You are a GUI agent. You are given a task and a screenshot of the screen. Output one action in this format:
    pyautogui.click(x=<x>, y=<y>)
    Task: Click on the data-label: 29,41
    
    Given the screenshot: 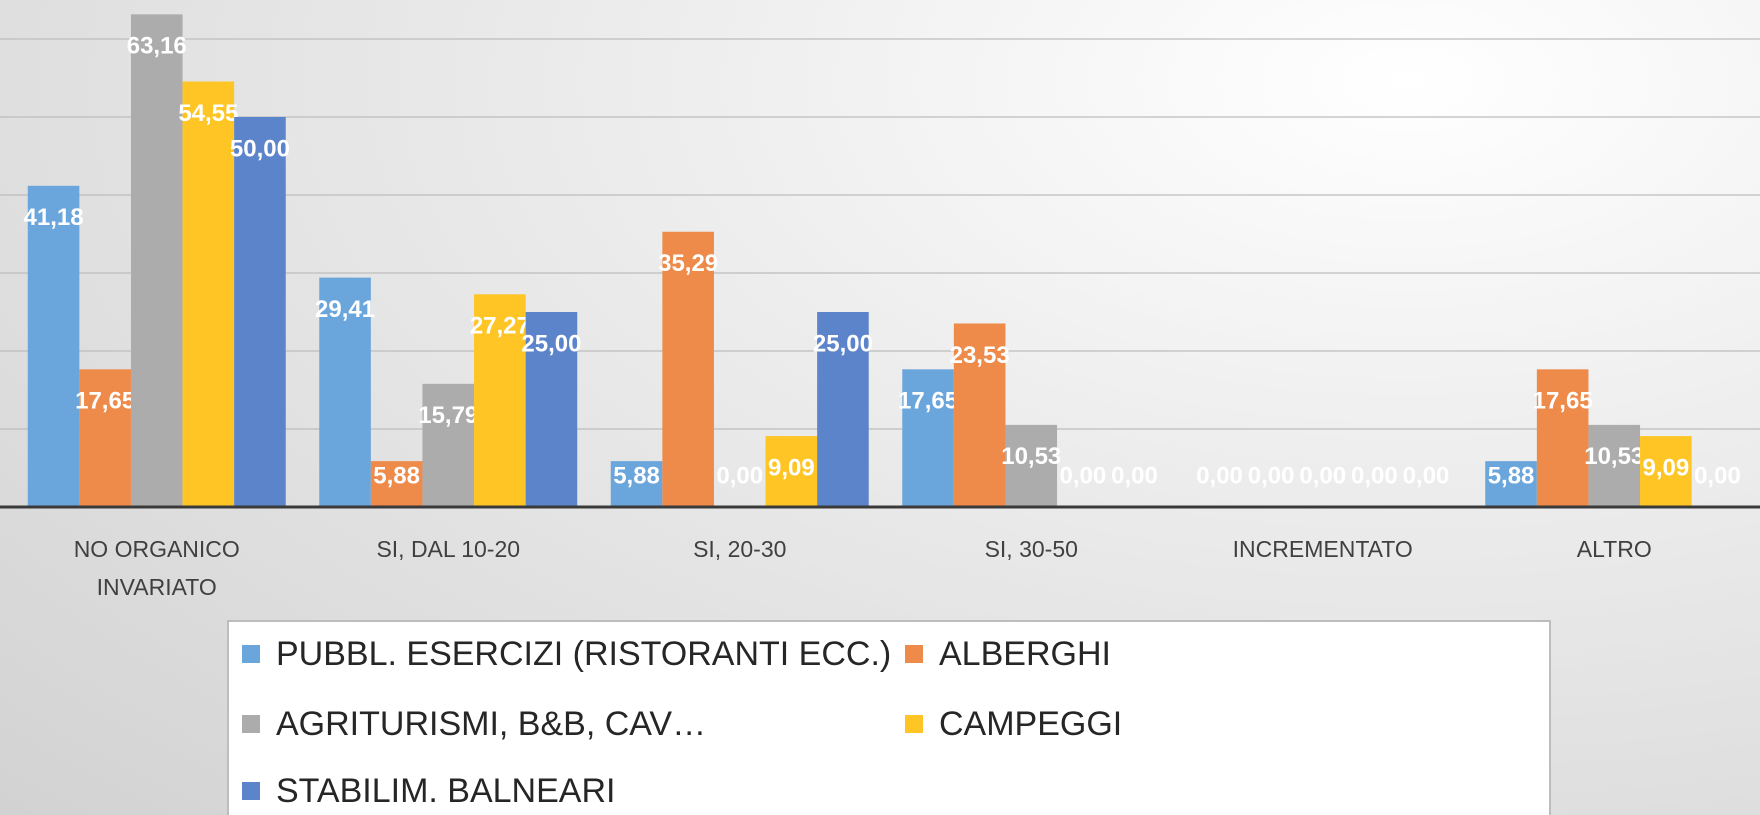 What is the action you would take?
    pyautogui.click(x=345, y=309)
    